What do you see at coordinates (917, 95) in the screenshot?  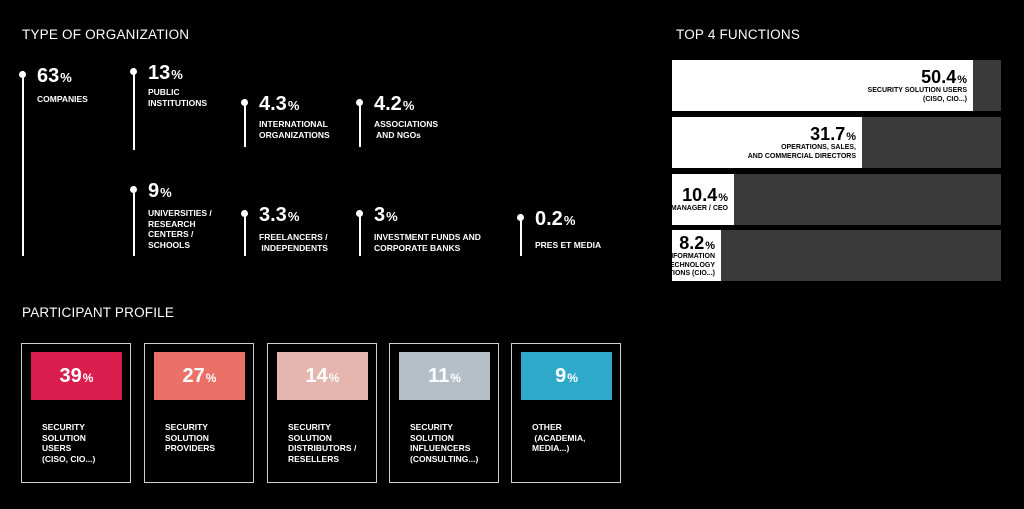 I see `function-bar-label: SECURITY SOLUTION USERS (CISO, CIO...)` at bounding box center [917, 95].